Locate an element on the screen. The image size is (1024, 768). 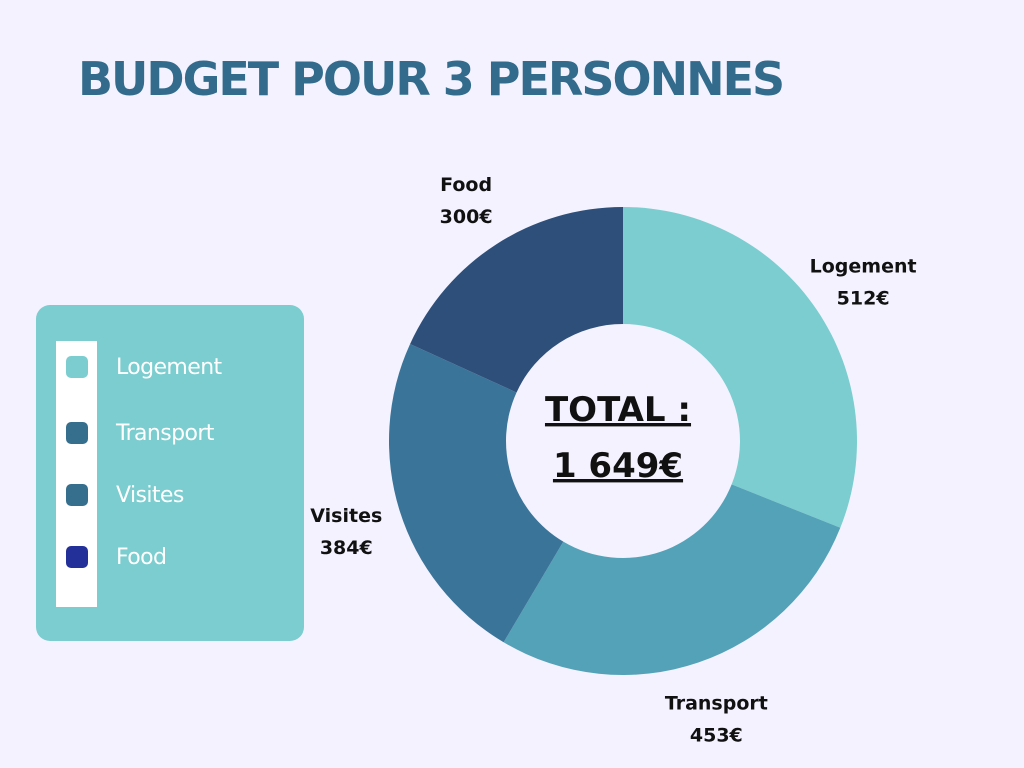
legend-label-transport: Transport is located at coordinates (165, 433).